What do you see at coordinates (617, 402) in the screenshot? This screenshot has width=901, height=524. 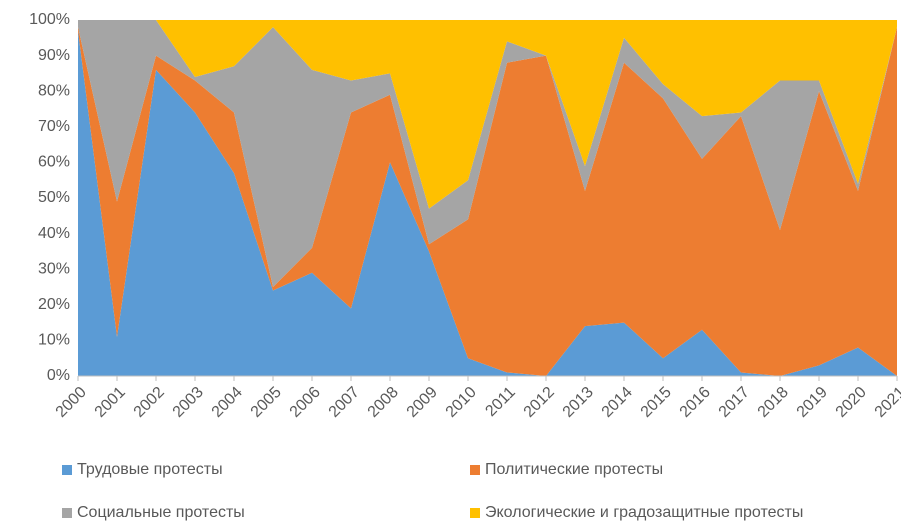 I see `x-tick-label: 2014` at bounding box center [617, 402].